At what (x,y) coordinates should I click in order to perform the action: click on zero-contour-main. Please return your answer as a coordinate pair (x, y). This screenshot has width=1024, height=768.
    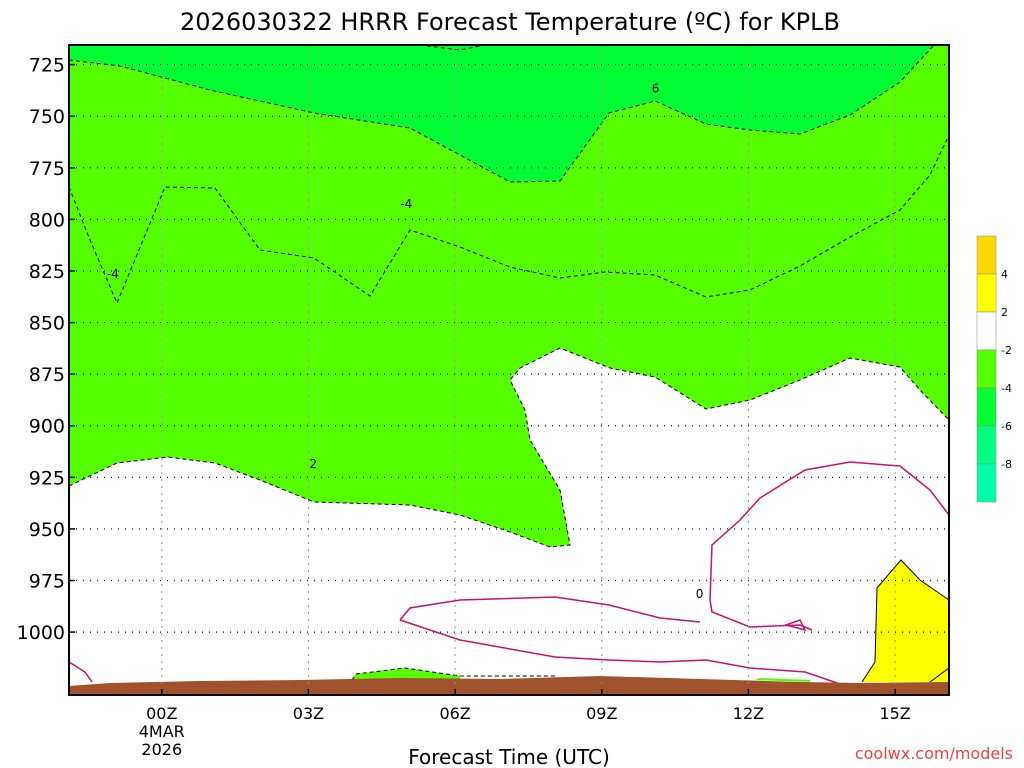
    Looking at the image, I should click on (620, 640).